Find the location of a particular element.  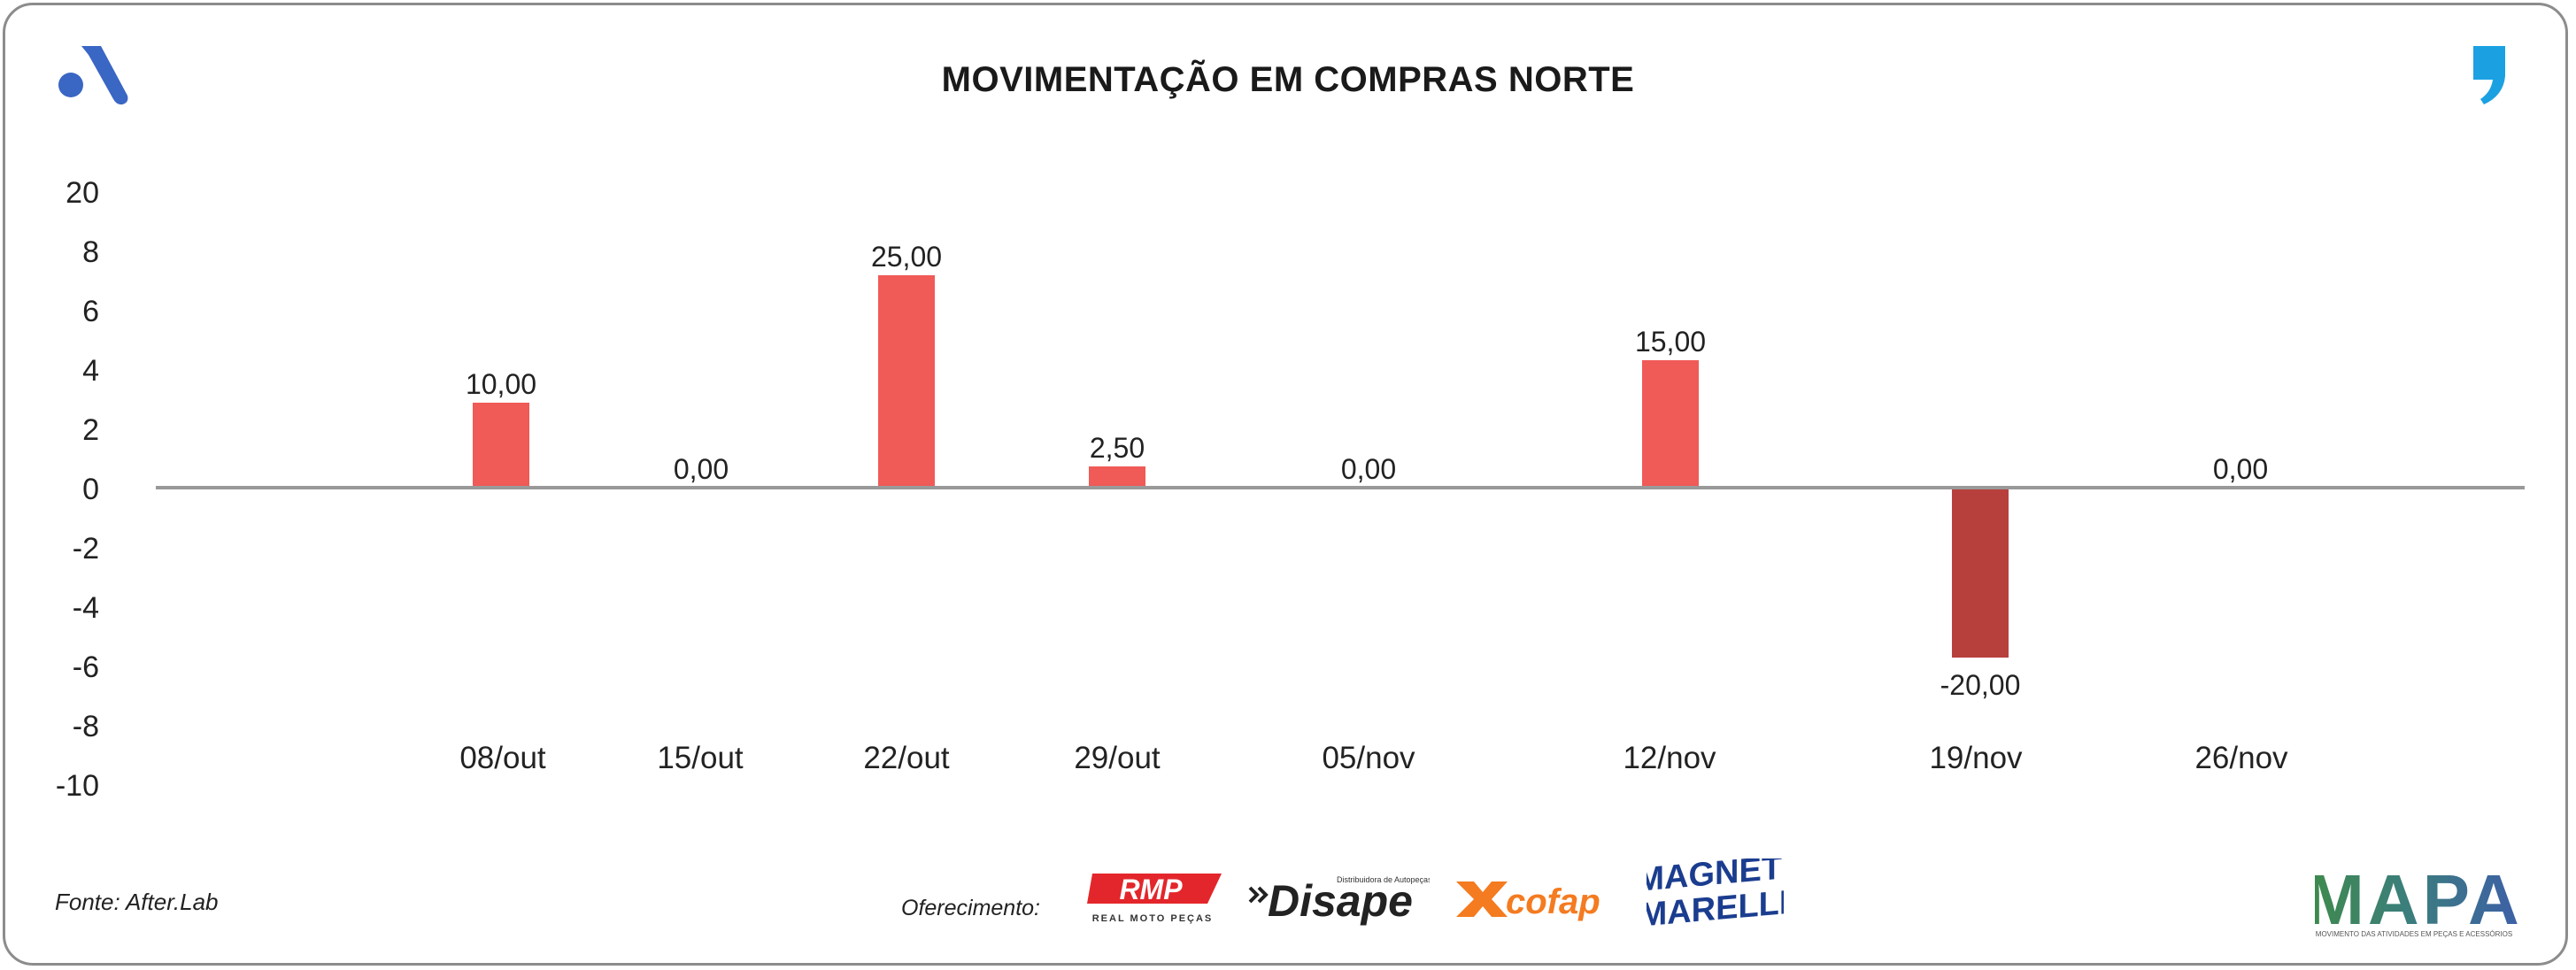

x-tick-label: 08/out is located at coordinates (502, 758).